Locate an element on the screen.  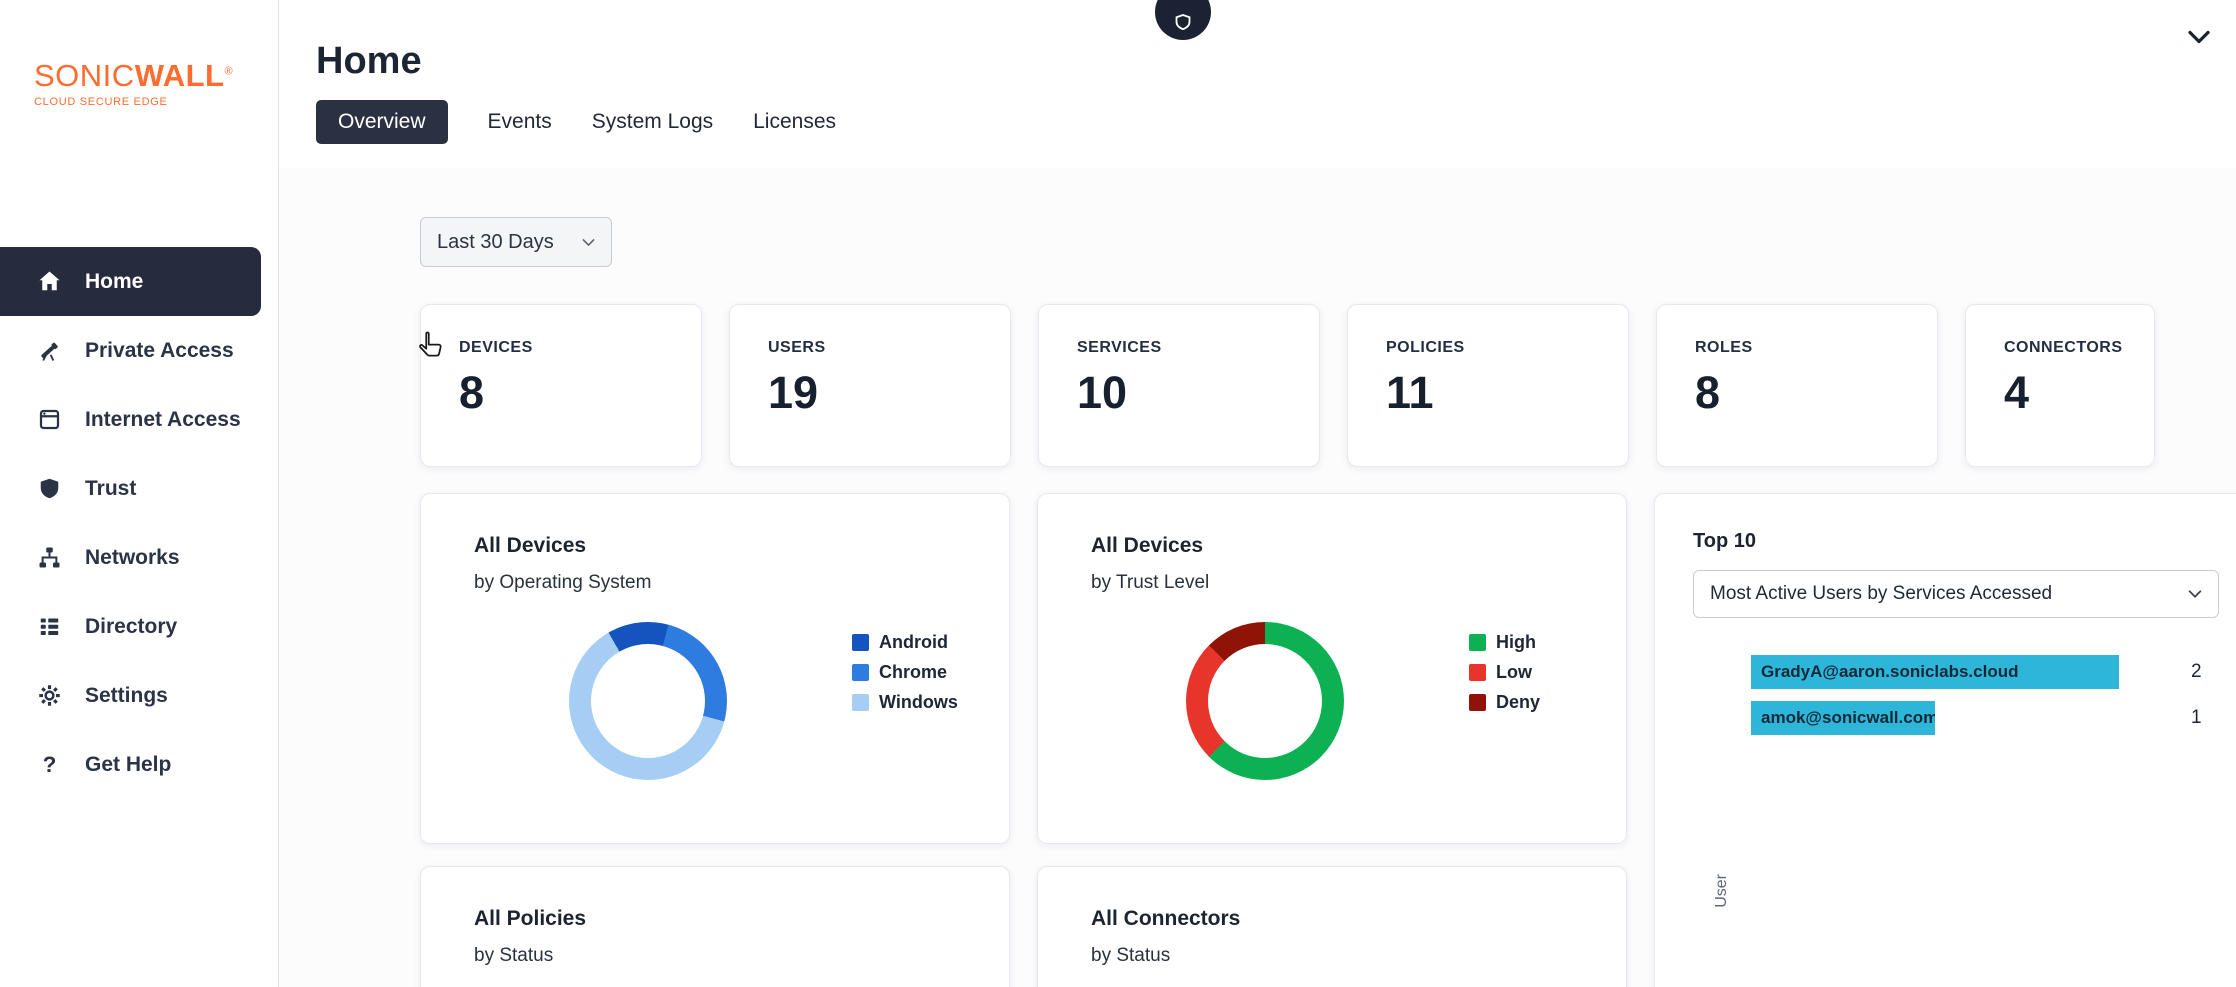
sidebar-item-label: Internet Access is located at coordinates (163, 419).